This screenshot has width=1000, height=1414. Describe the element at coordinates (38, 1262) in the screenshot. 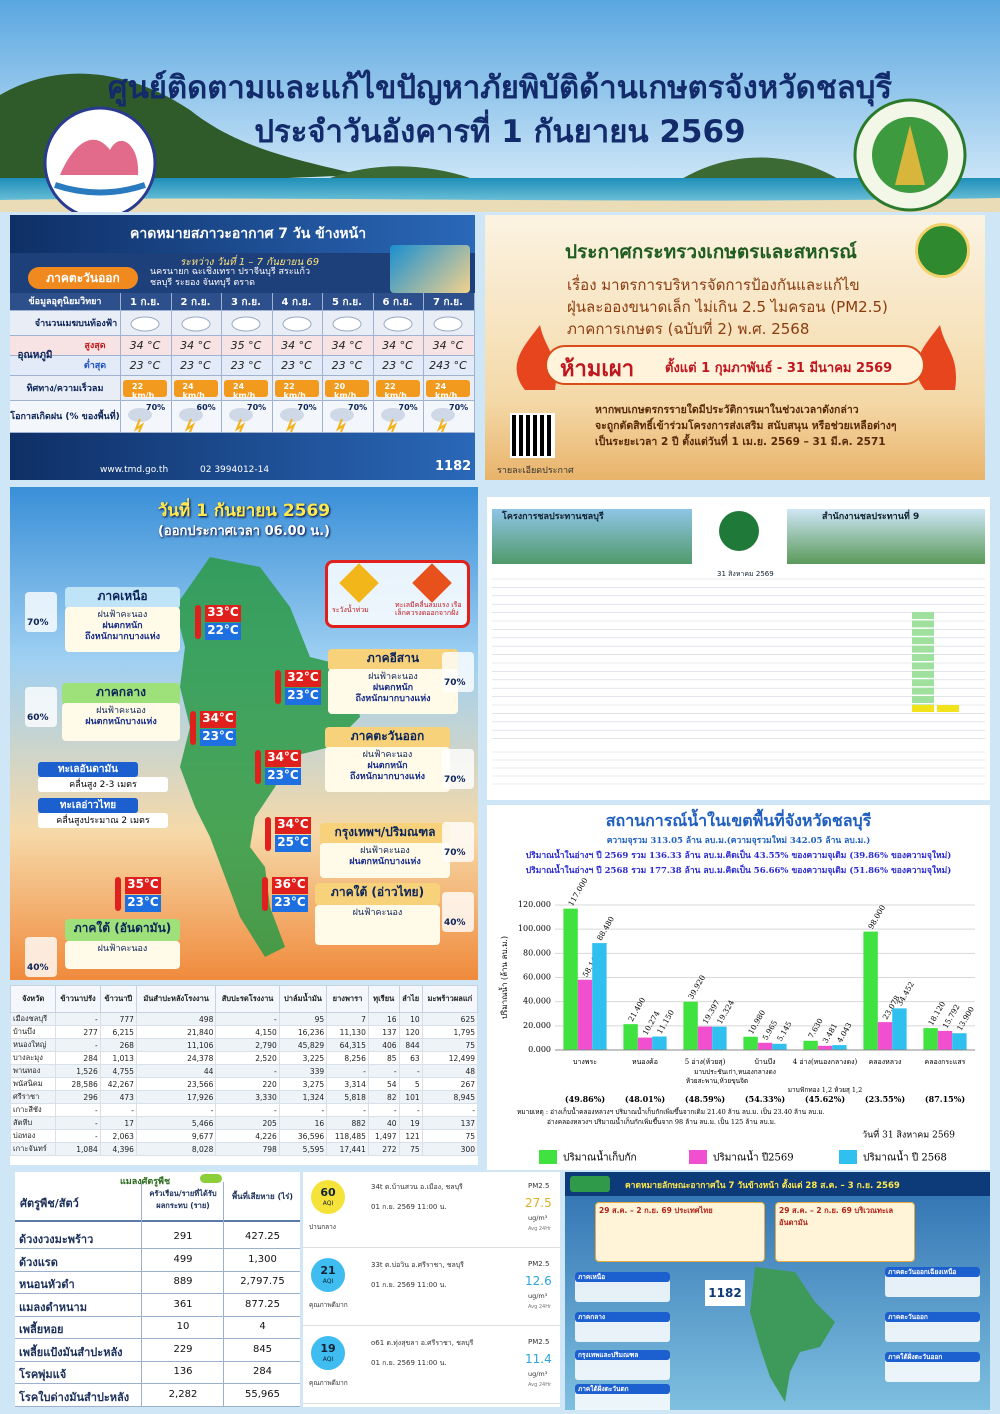

I see `pest-name: ด้วงแรด` at that location.